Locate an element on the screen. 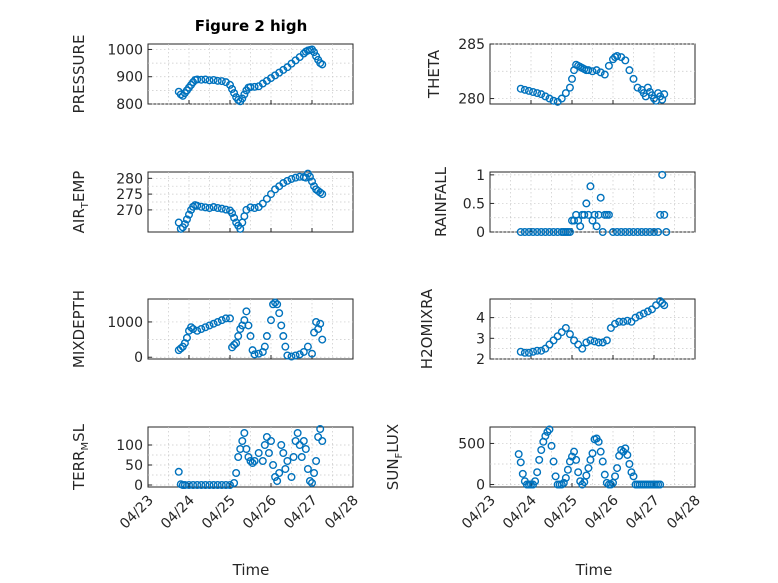 The width and height of the screenshot is (778, 583). y-tick-label: 50 is located at coordinates (134, 466).